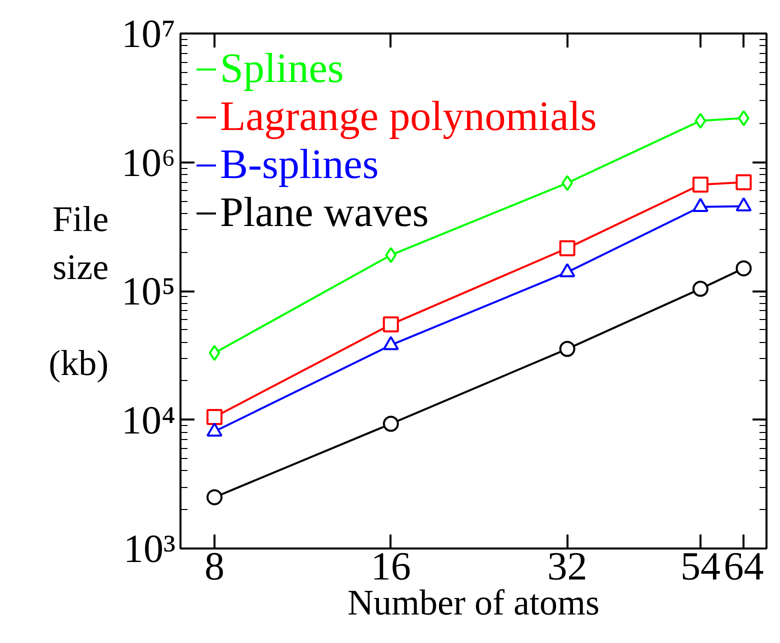 This screenshot has width=780, height=643. I want to click on y-tick-label: 10⁵, so click(149, 291).